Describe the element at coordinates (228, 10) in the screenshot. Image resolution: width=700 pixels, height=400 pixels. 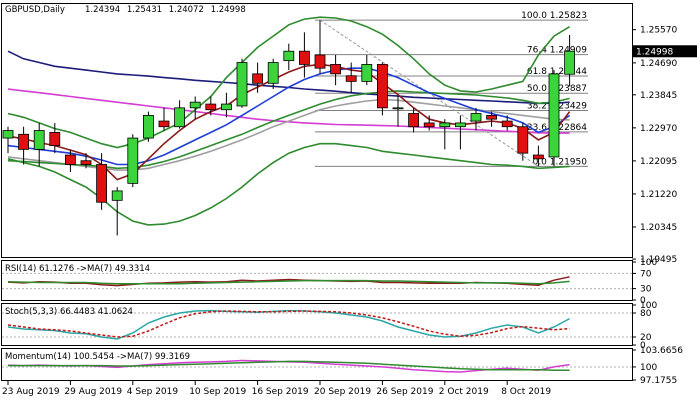
I see `ohlc-close: 1.24998` at that location.